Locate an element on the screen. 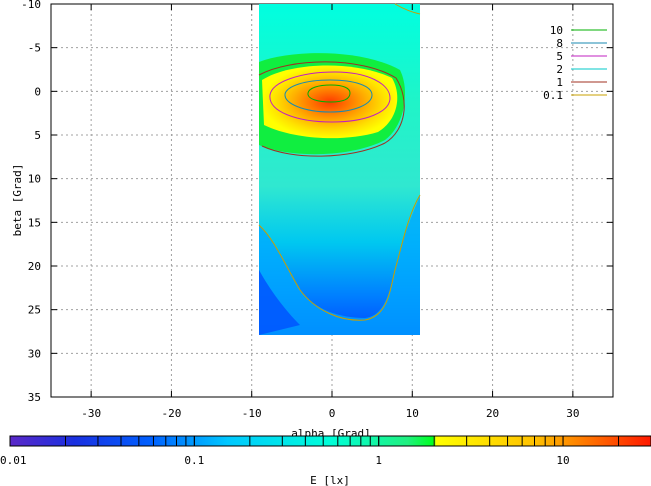  y-axis-label: beta [Grad] is located at coordinates (17, 200).